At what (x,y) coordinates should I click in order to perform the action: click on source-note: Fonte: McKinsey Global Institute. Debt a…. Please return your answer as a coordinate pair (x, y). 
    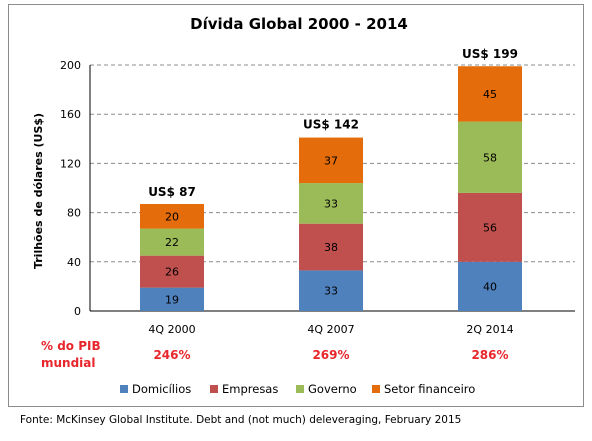
    Looking at the image, I should click on (241, 420).